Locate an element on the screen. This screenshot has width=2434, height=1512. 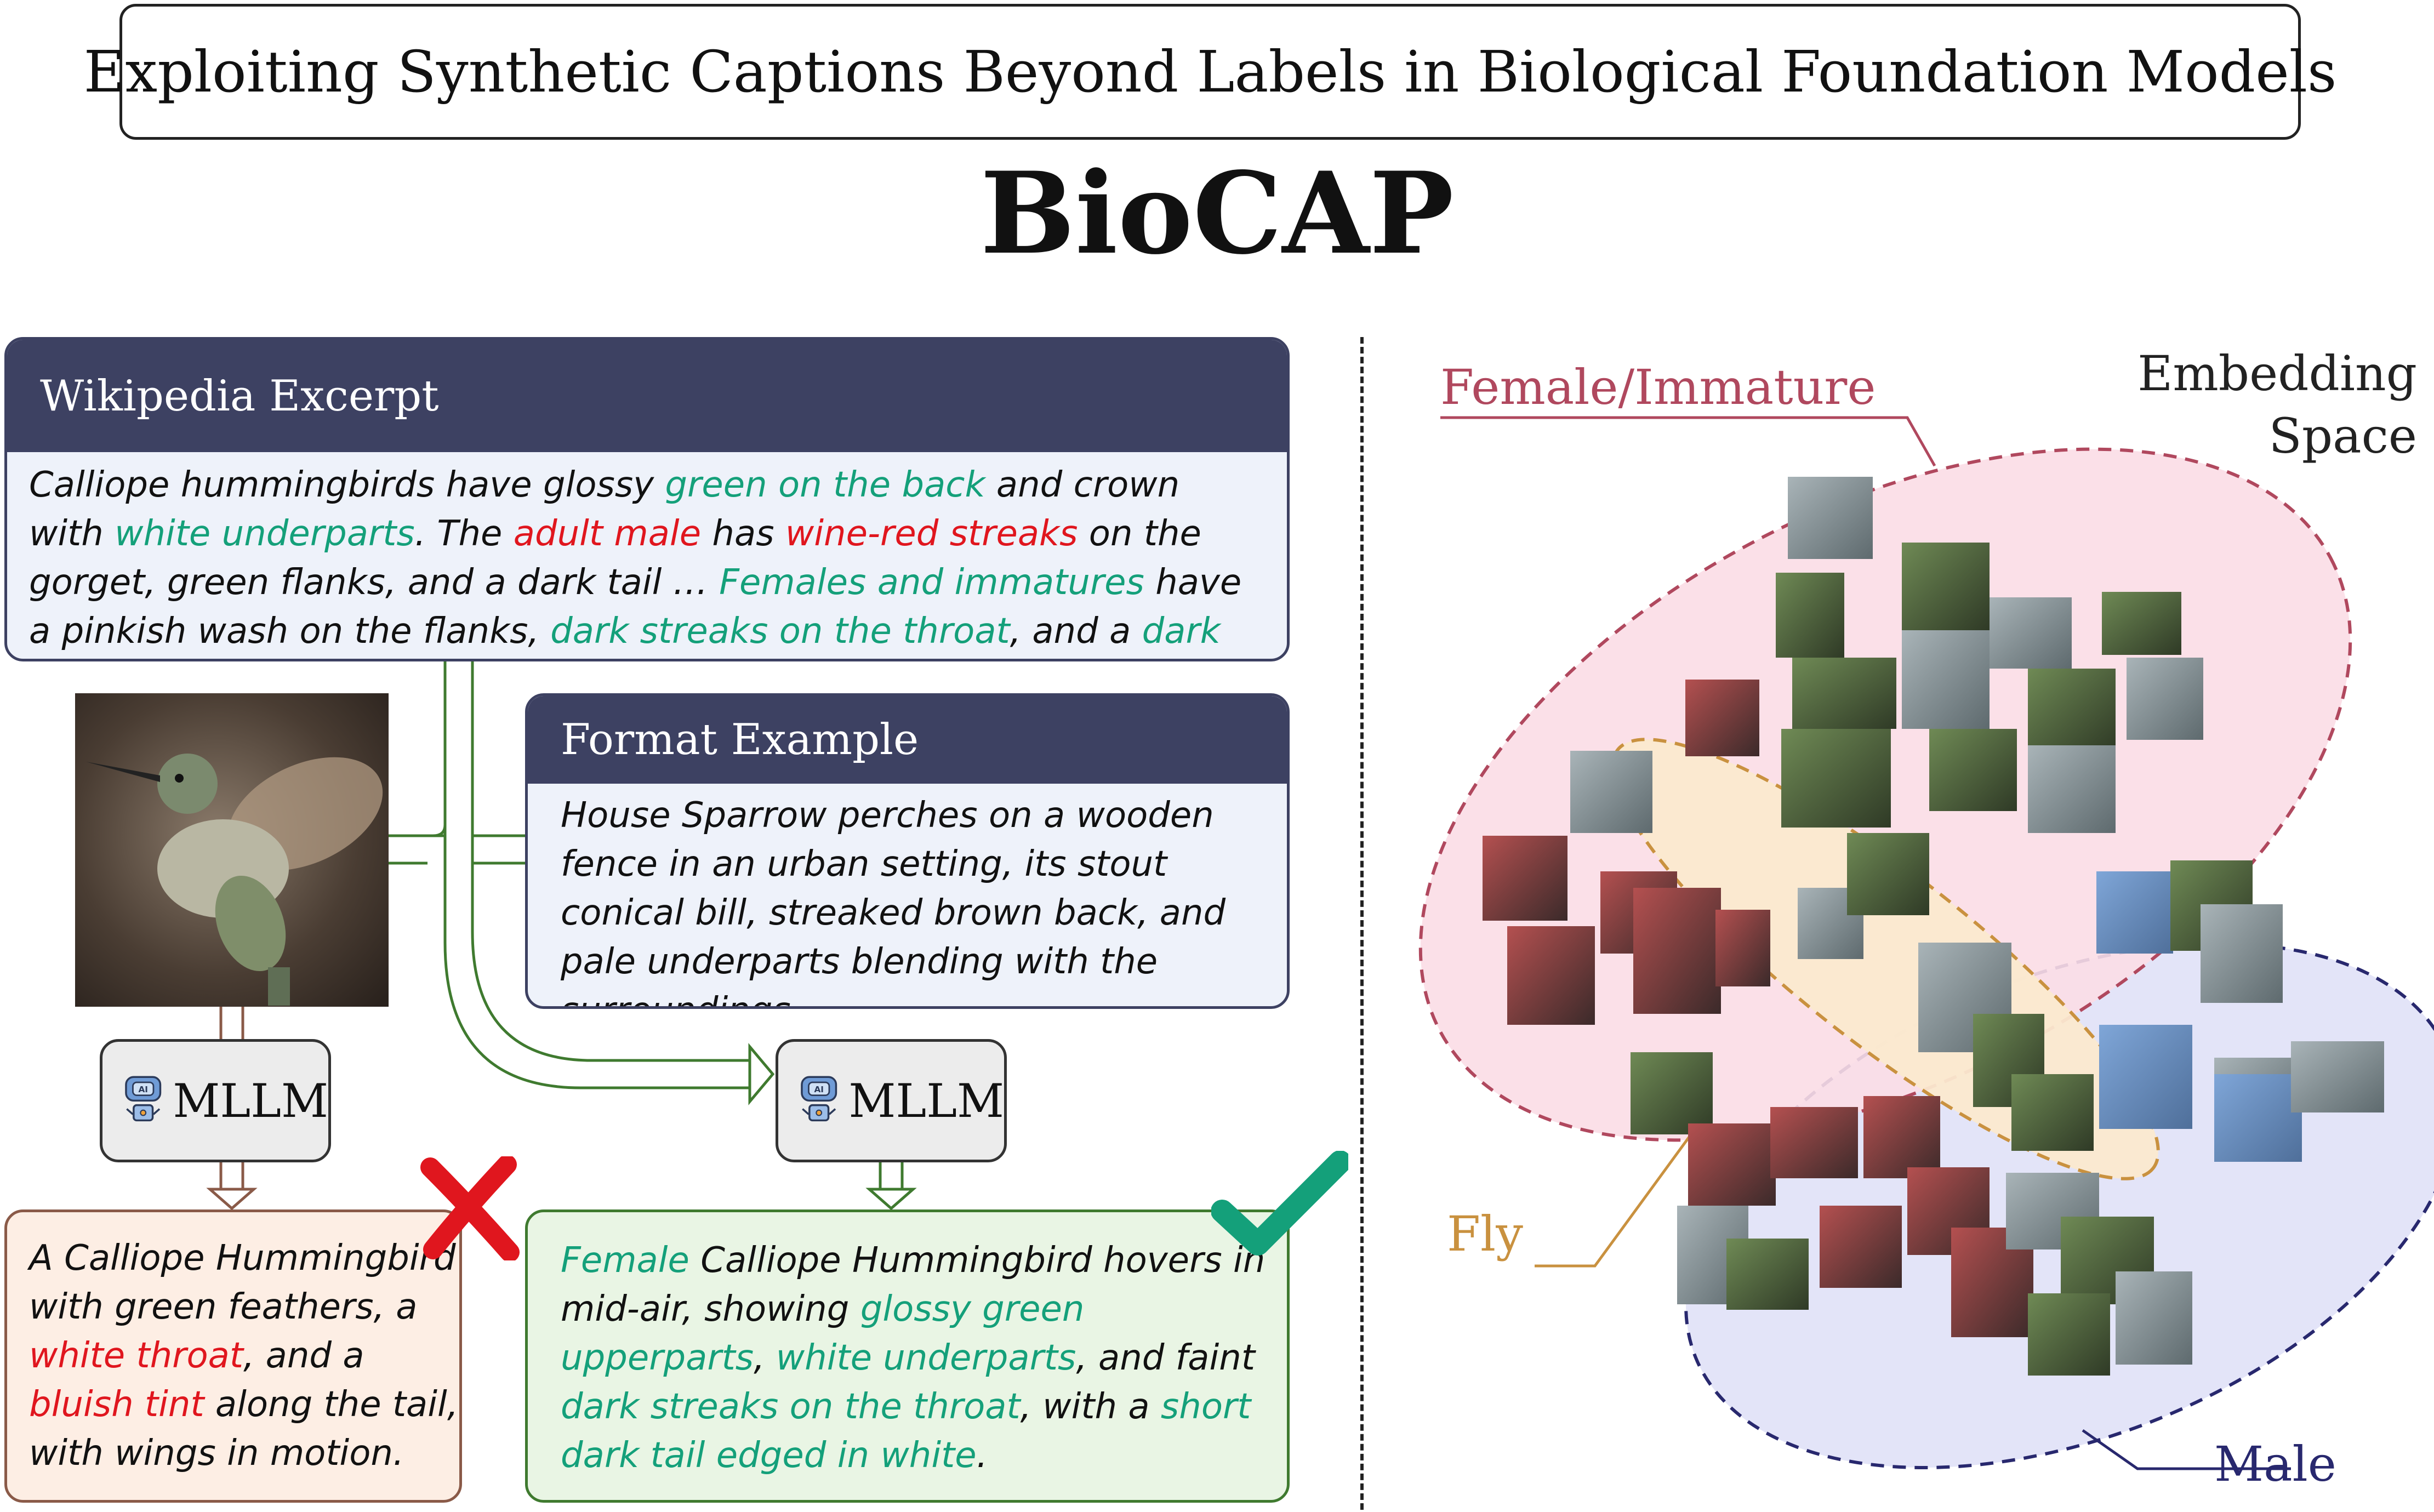
caption-text: . The is located at coordinates (464, 533).